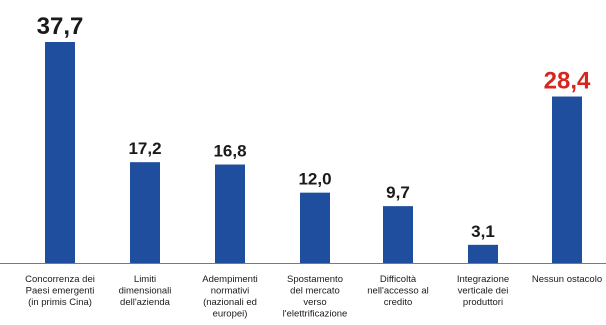 This screenshot has width=606, height=325. What do you see at coordinates (398, 192) in the screenshot?
I see `value-label-4: 9,7` at bounding box center [398, 192].